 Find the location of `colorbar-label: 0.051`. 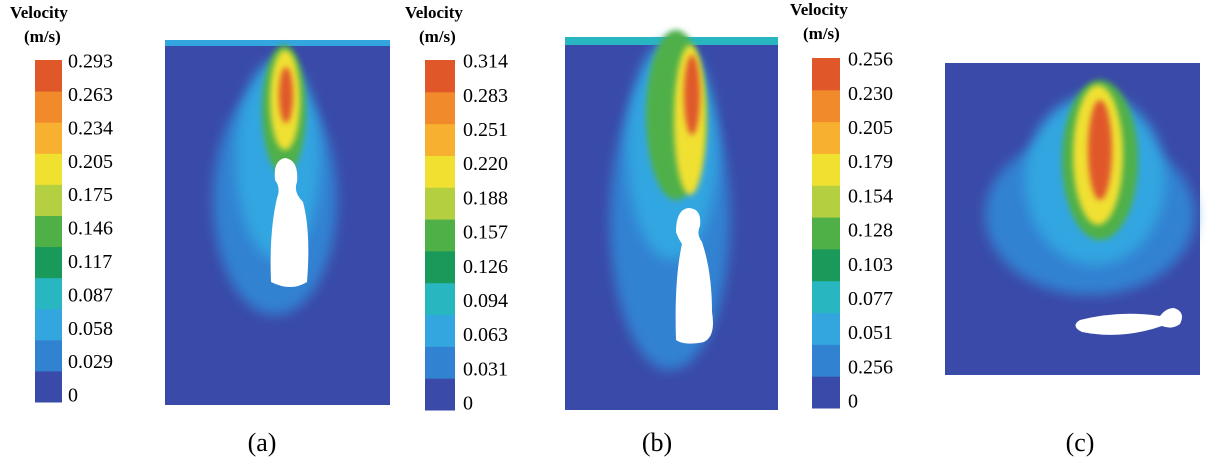

colorbar-label: 0.051 is located at coordinates (870, 333).